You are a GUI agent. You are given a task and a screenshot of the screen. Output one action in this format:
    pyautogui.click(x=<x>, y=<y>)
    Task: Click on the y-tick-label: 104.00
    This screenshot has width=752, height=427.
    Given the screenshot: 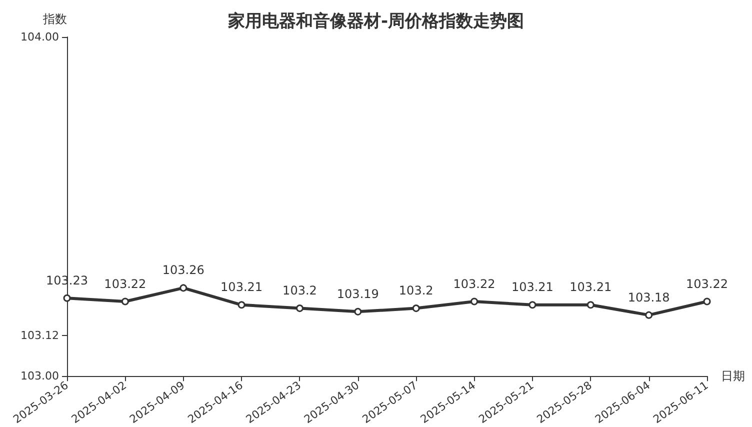 What is the action you would take?
    pyautogui.click(x=39, y=37)
    